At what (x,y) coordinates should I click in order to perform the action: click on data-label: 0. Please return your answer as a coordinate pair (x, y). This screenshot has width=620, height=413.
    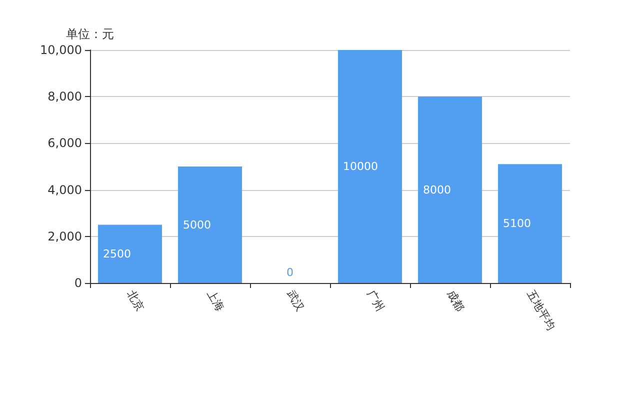
    Looking at the image, I should click on (290, 272).